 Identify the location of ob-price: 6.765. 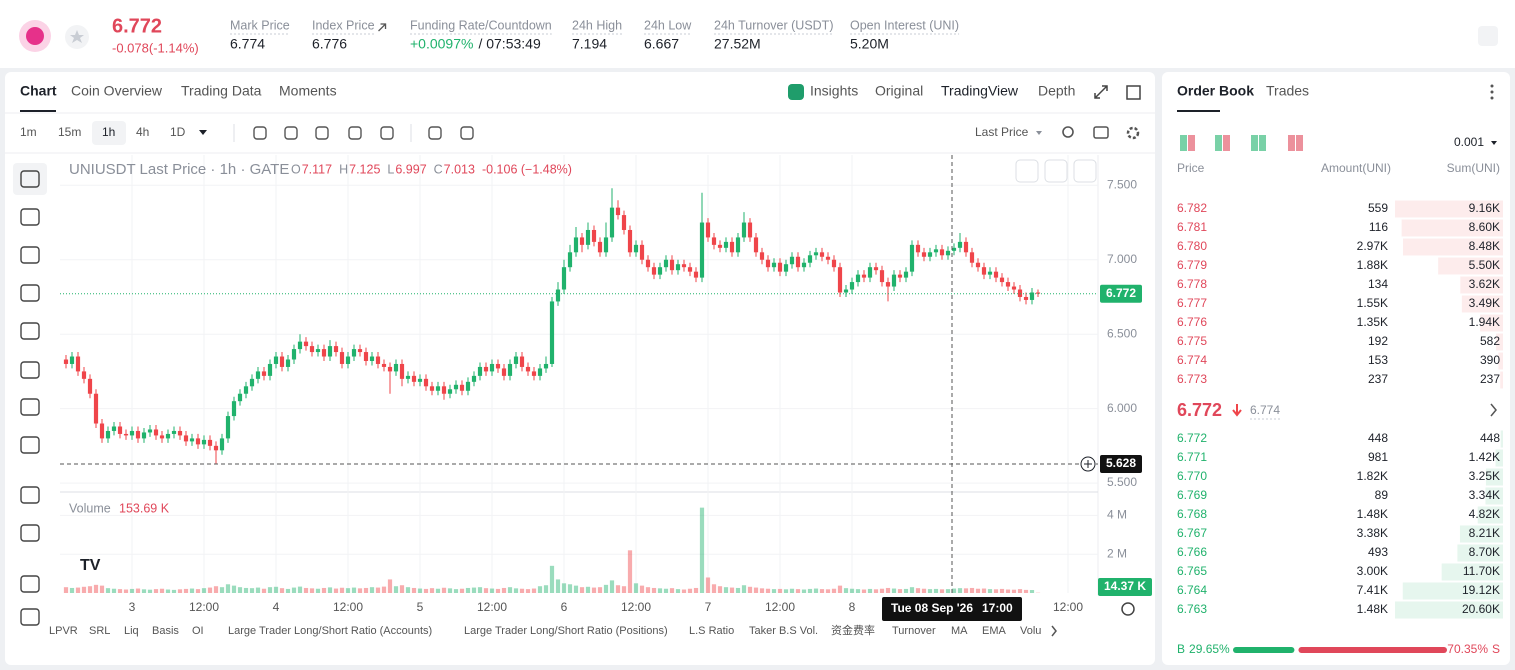
(1192, 571).